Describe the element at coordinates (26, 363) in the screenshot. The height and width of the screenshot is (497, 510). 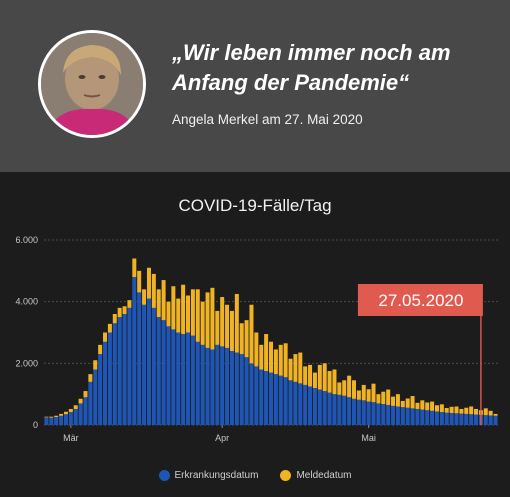
I see `y-tick-label: 2.000` at that location.